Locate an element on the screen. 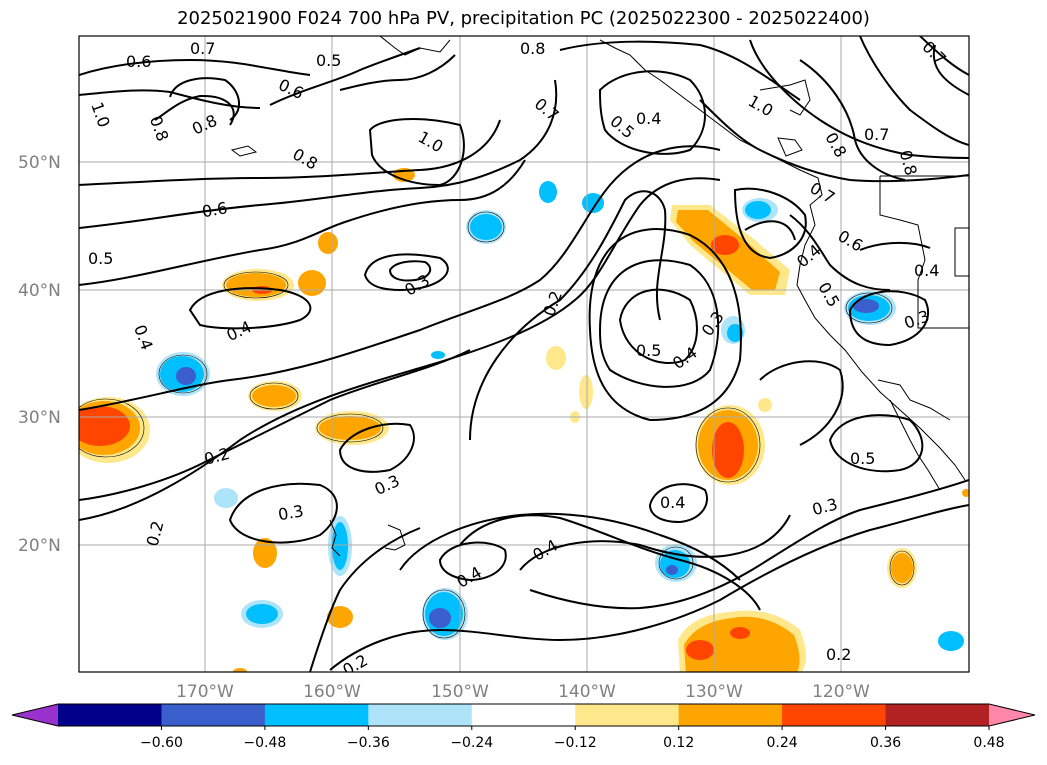 Image resolution: width=1047 pixels, height=765 pixels. colorbar-tick-label: −0.12 is located at coordinates (575, 743).